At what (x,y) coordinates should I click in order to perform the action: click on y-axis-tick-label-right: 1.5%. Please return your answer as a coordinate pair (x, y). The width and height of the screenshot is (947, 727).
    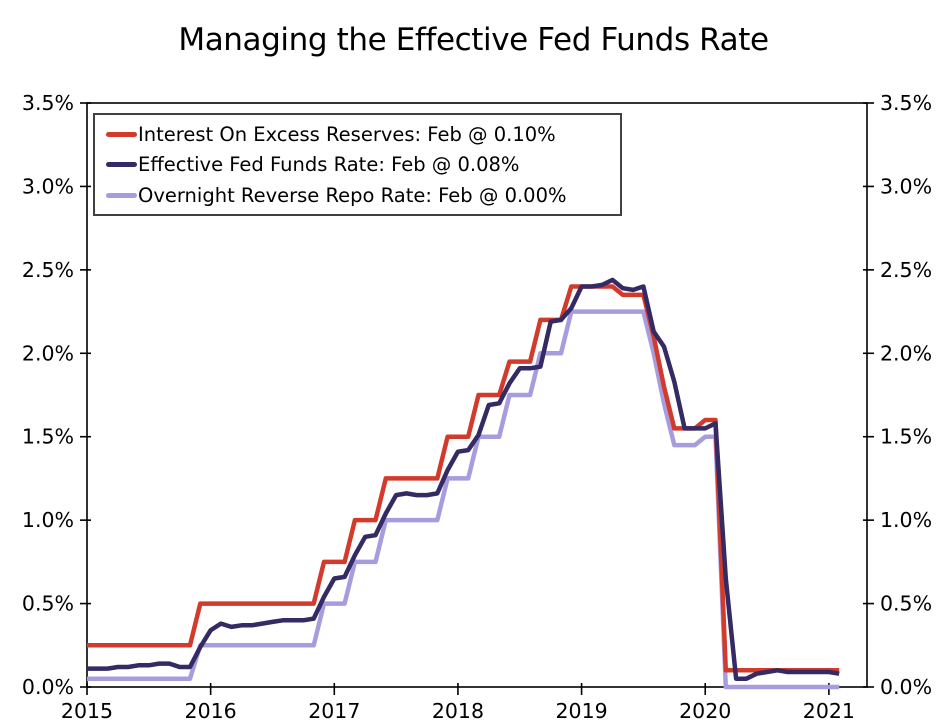
    Looking at the image, I should click on (906, 437).